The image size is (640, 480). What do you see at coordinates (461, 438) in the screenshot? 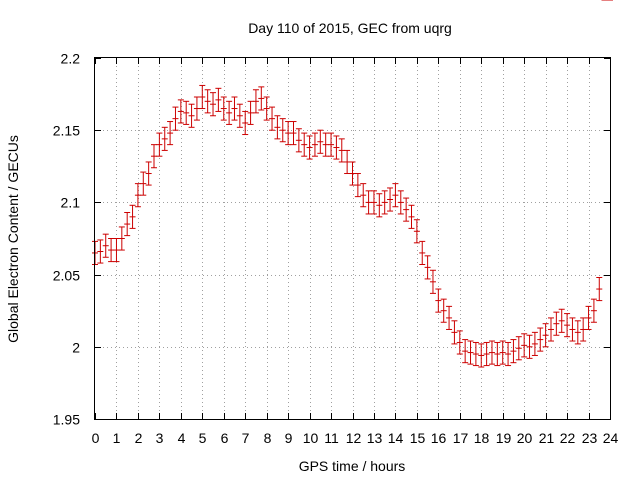
I see `x-tick-label: 17` at bounding box center [461, 438].